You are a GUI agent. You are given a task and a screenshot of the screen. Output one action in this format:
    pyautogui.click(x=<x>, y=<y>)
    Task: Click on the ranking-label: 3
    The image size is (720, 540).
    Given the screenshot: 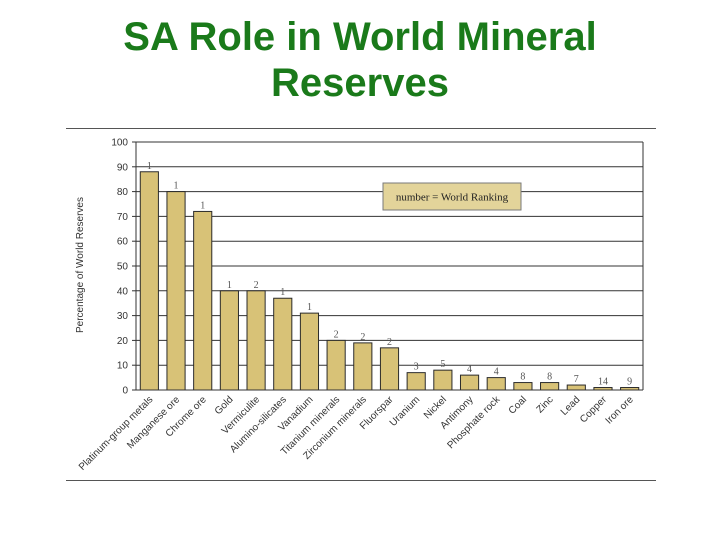 What is the action you would take?
    pyautogui.click(x=416, y=367)
    